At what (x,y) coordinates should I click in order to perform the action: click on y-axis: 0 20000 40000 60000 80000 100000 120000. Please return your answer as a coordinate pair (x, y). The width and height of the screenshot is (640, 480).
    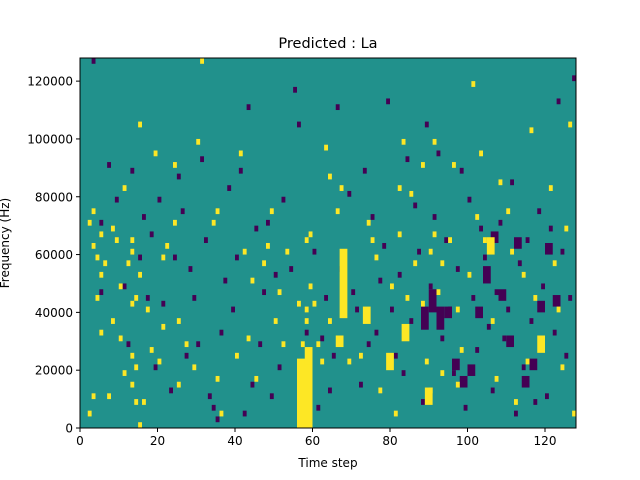
    Looking at the image, I should click on (53, 255).